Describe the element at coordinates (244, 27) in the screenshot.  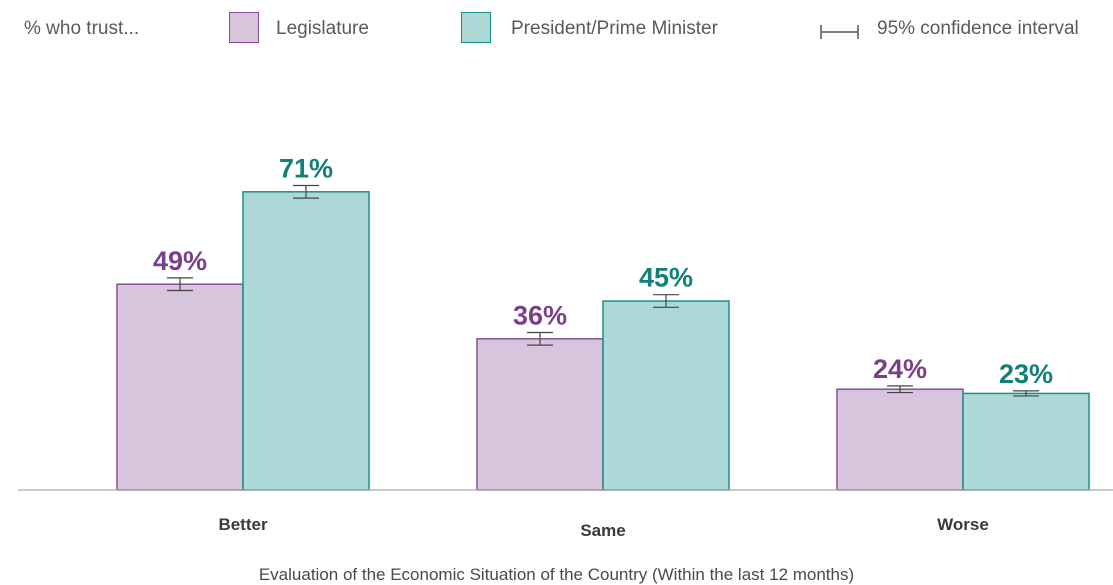
I see `legend-swatch-legislature` at that location.